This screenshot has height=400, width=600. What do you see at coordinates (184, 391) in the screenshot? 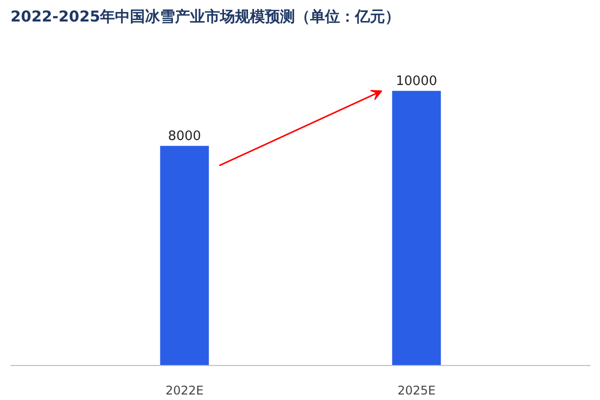
I see `x-tick-label: 2022E` at bounding box center [184, 391].